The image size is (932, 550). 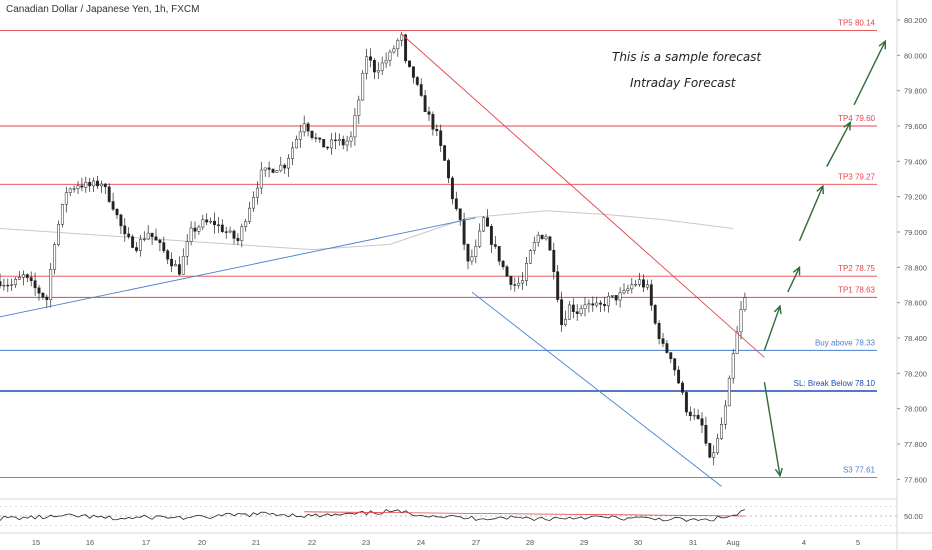 What do you see at coordinates (915, 267) in the screenshot?
I see `price-tick-label: 78.800` at bounding box center [915, 267].